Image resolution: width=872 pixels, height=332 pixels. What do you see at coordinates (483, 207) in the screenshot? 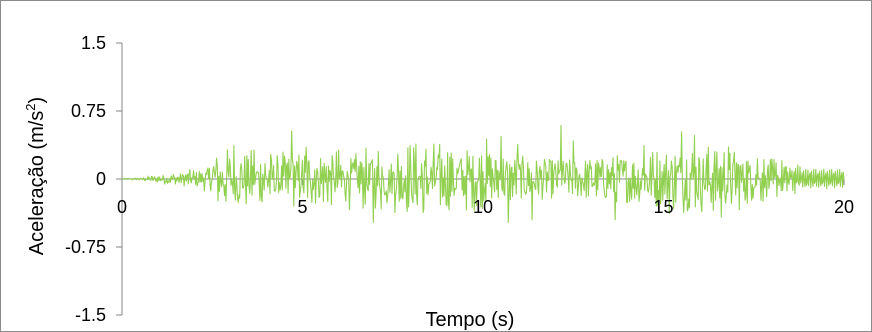
I see `x-tick-label: 10` at bounding box center [483, 207].